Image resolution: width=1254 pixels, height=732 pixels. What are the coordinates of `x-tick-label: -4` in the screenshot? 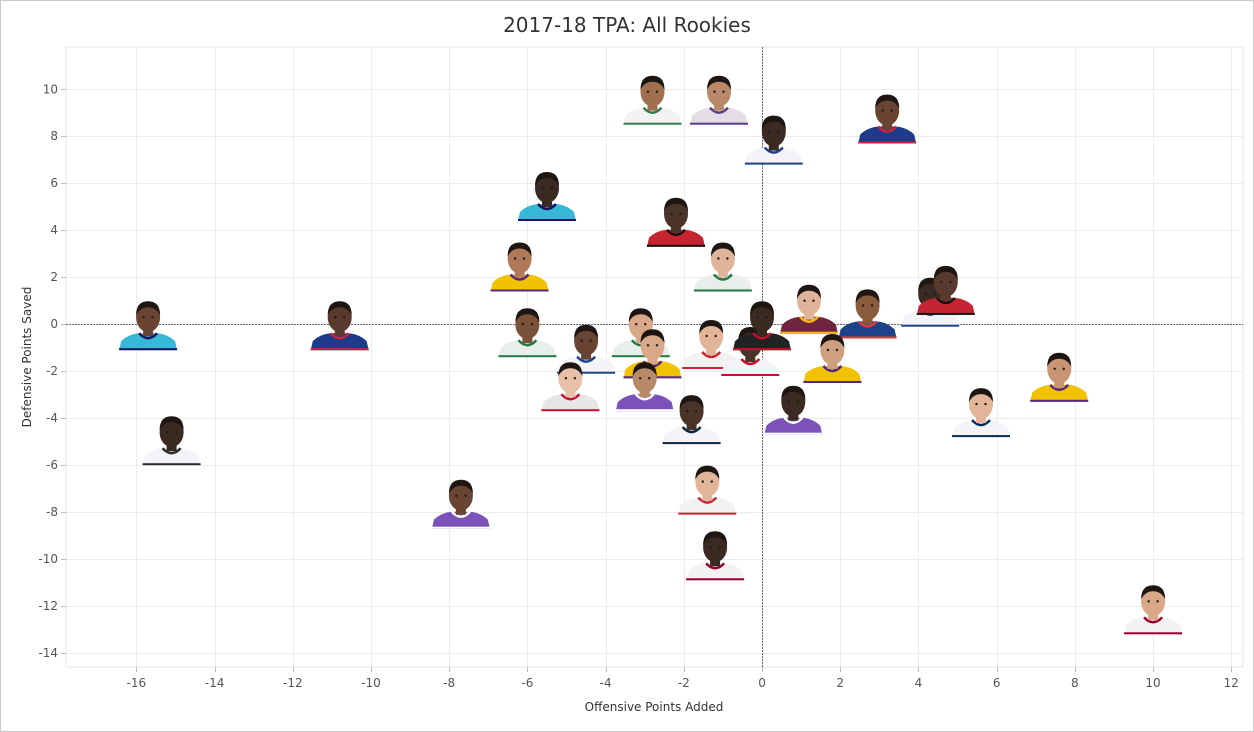 It's located at (606, 683).